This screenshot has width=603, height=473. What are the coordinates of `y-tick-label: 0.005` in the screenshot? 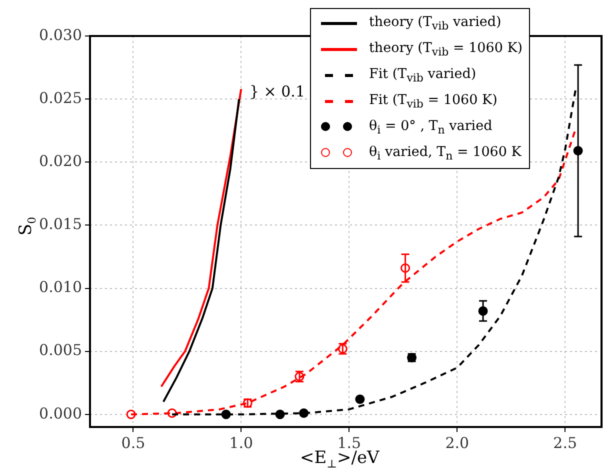 It's located at (60, 350).